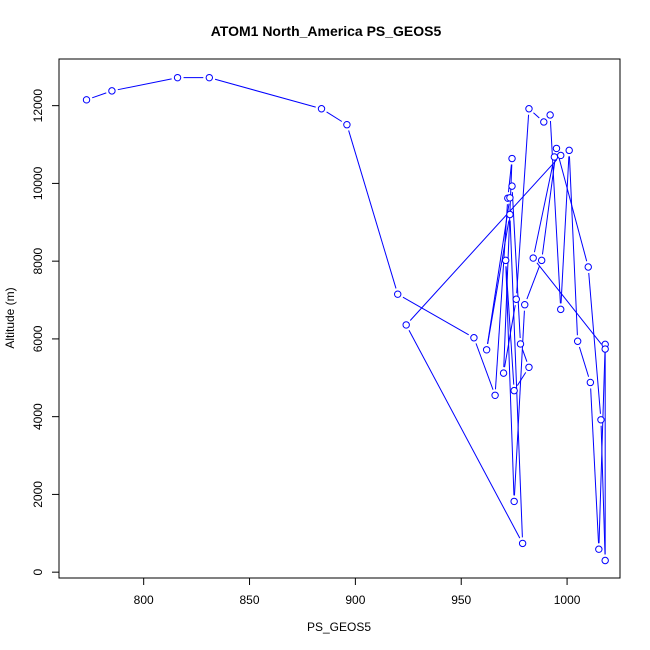 The width and height of the screenshot is (650, 650). Describe the element at coordinates (38, 183) in the screenshot. I see `y-tick-label: 10000` at that location.